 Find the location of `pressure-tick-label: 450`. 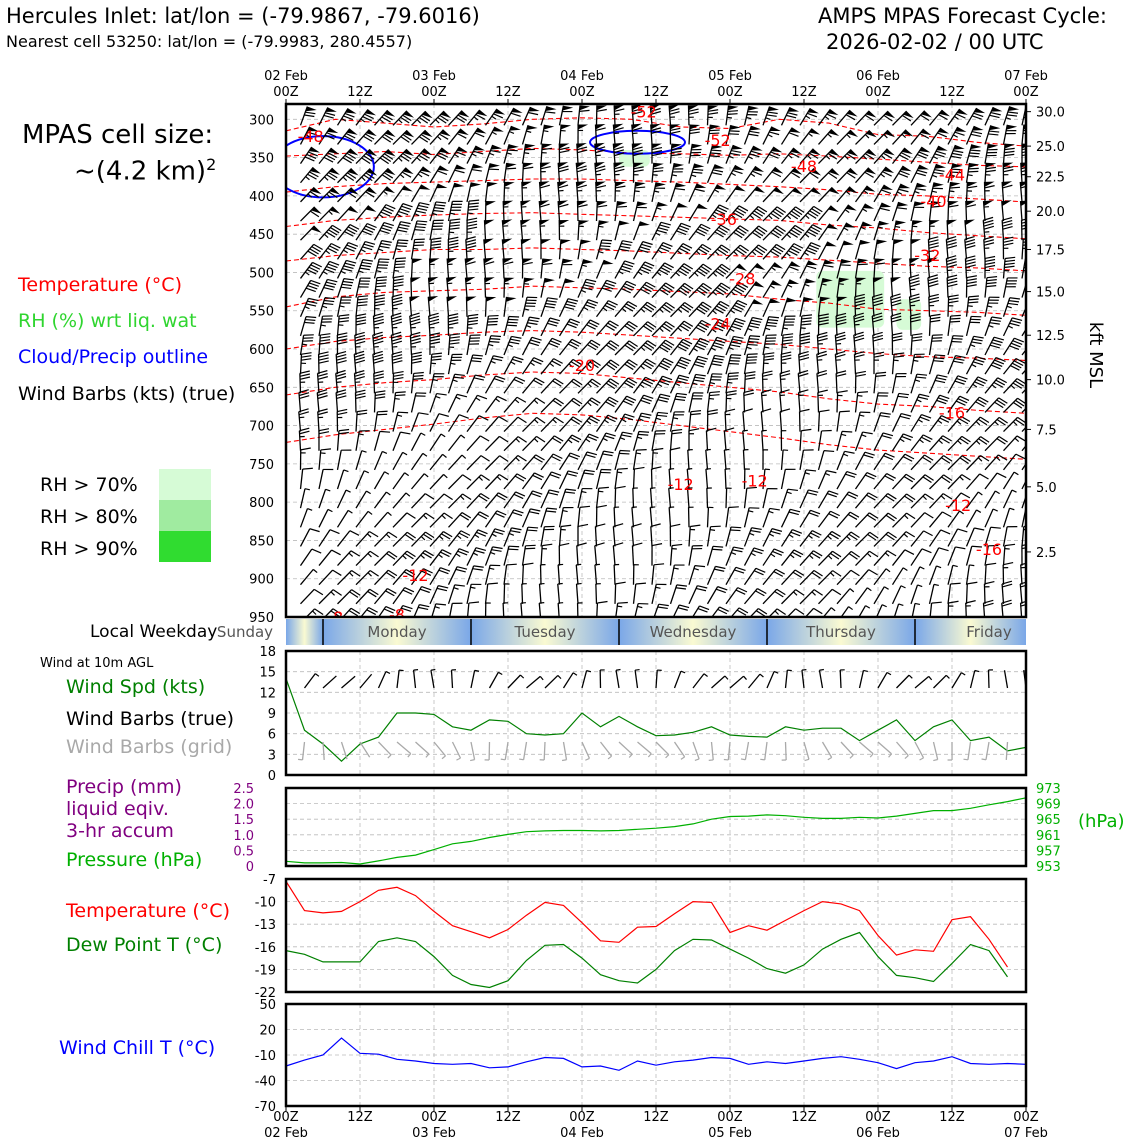

pressure-tick-label: 450 is located at coordinates (261, 235).